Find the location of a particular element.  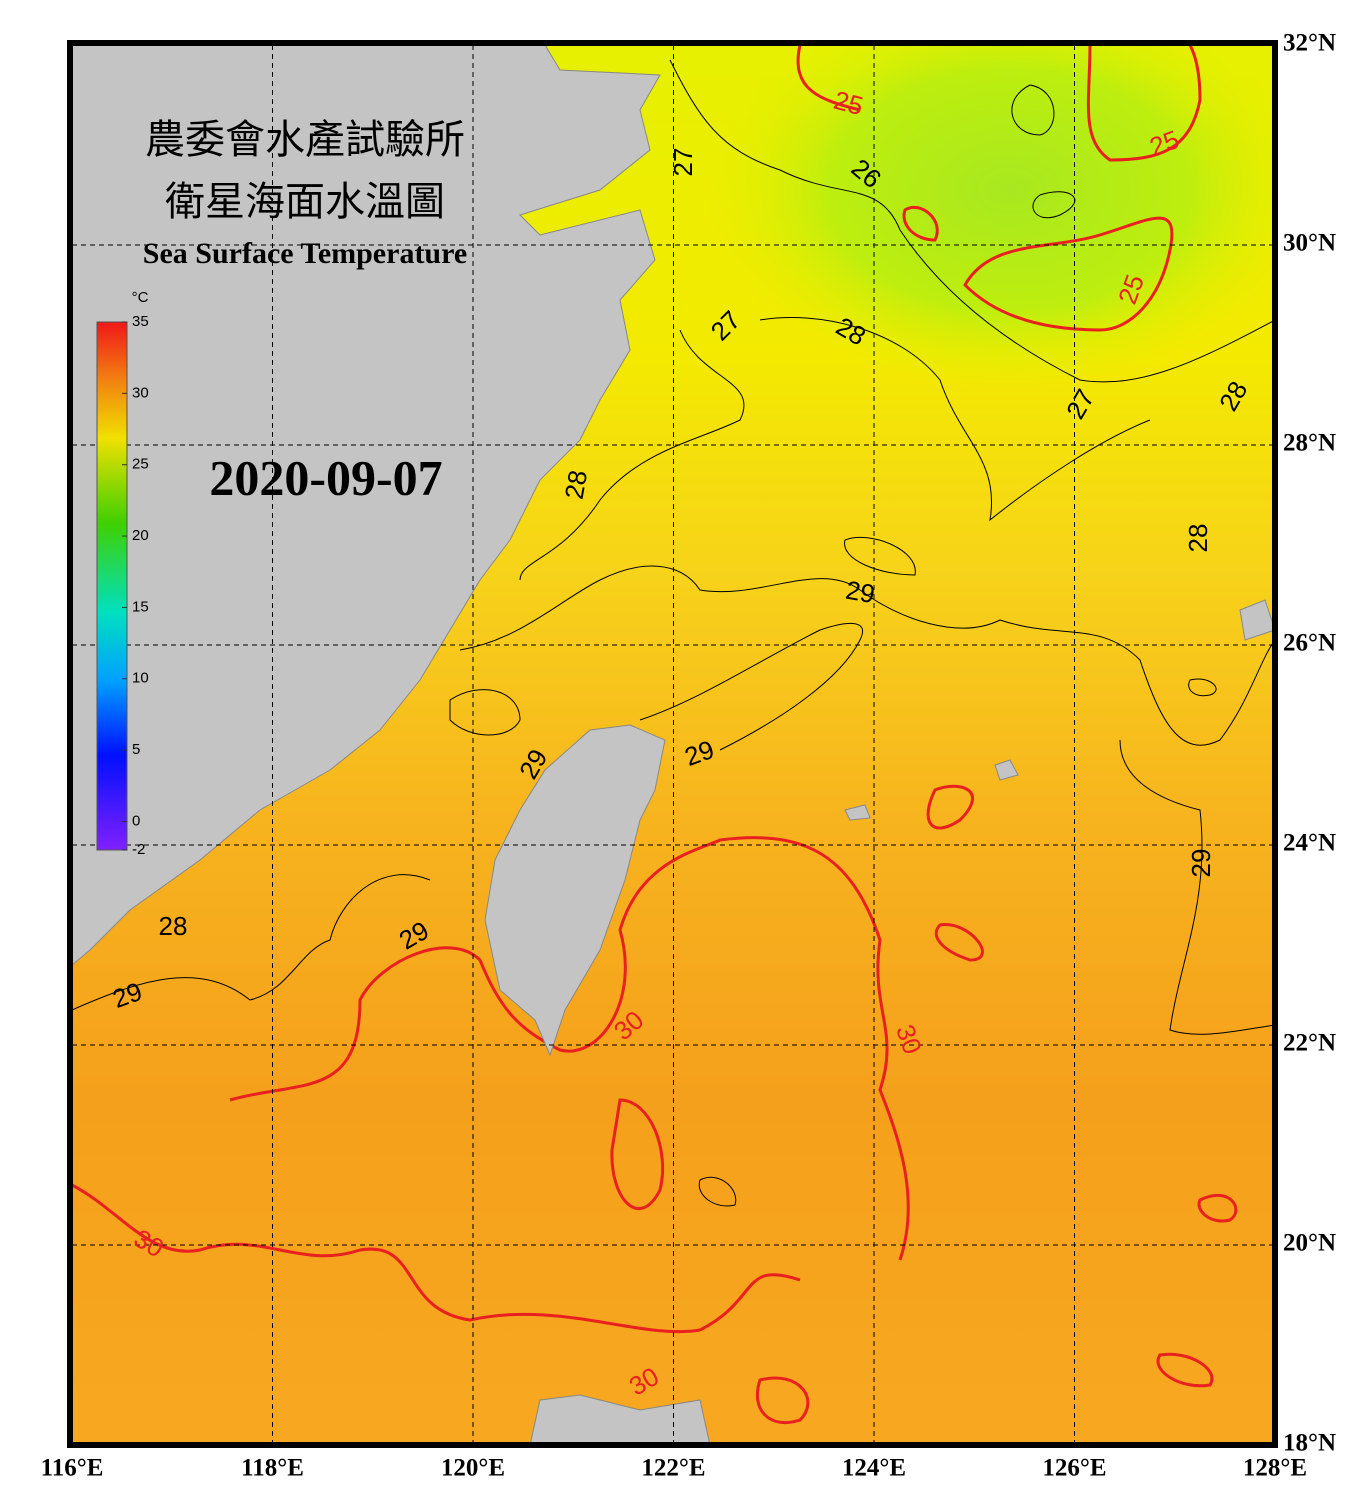

colorbar-tick-label: 25 is located at coordinates (140, 464).